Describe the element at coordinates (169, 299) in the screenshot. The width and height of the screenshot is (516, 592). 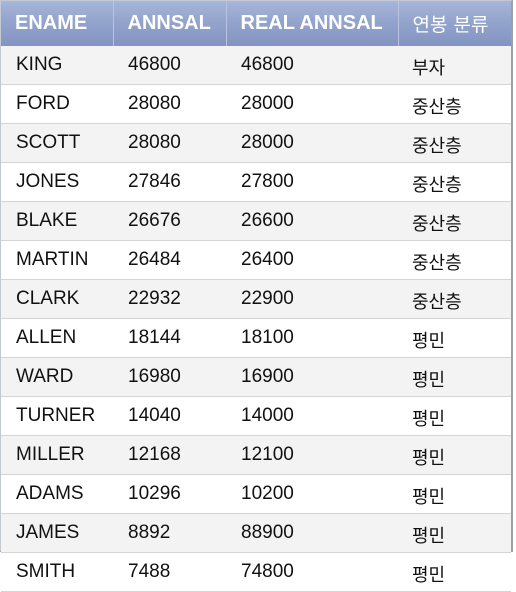
I see `cell-annsal: 22932` at that location.